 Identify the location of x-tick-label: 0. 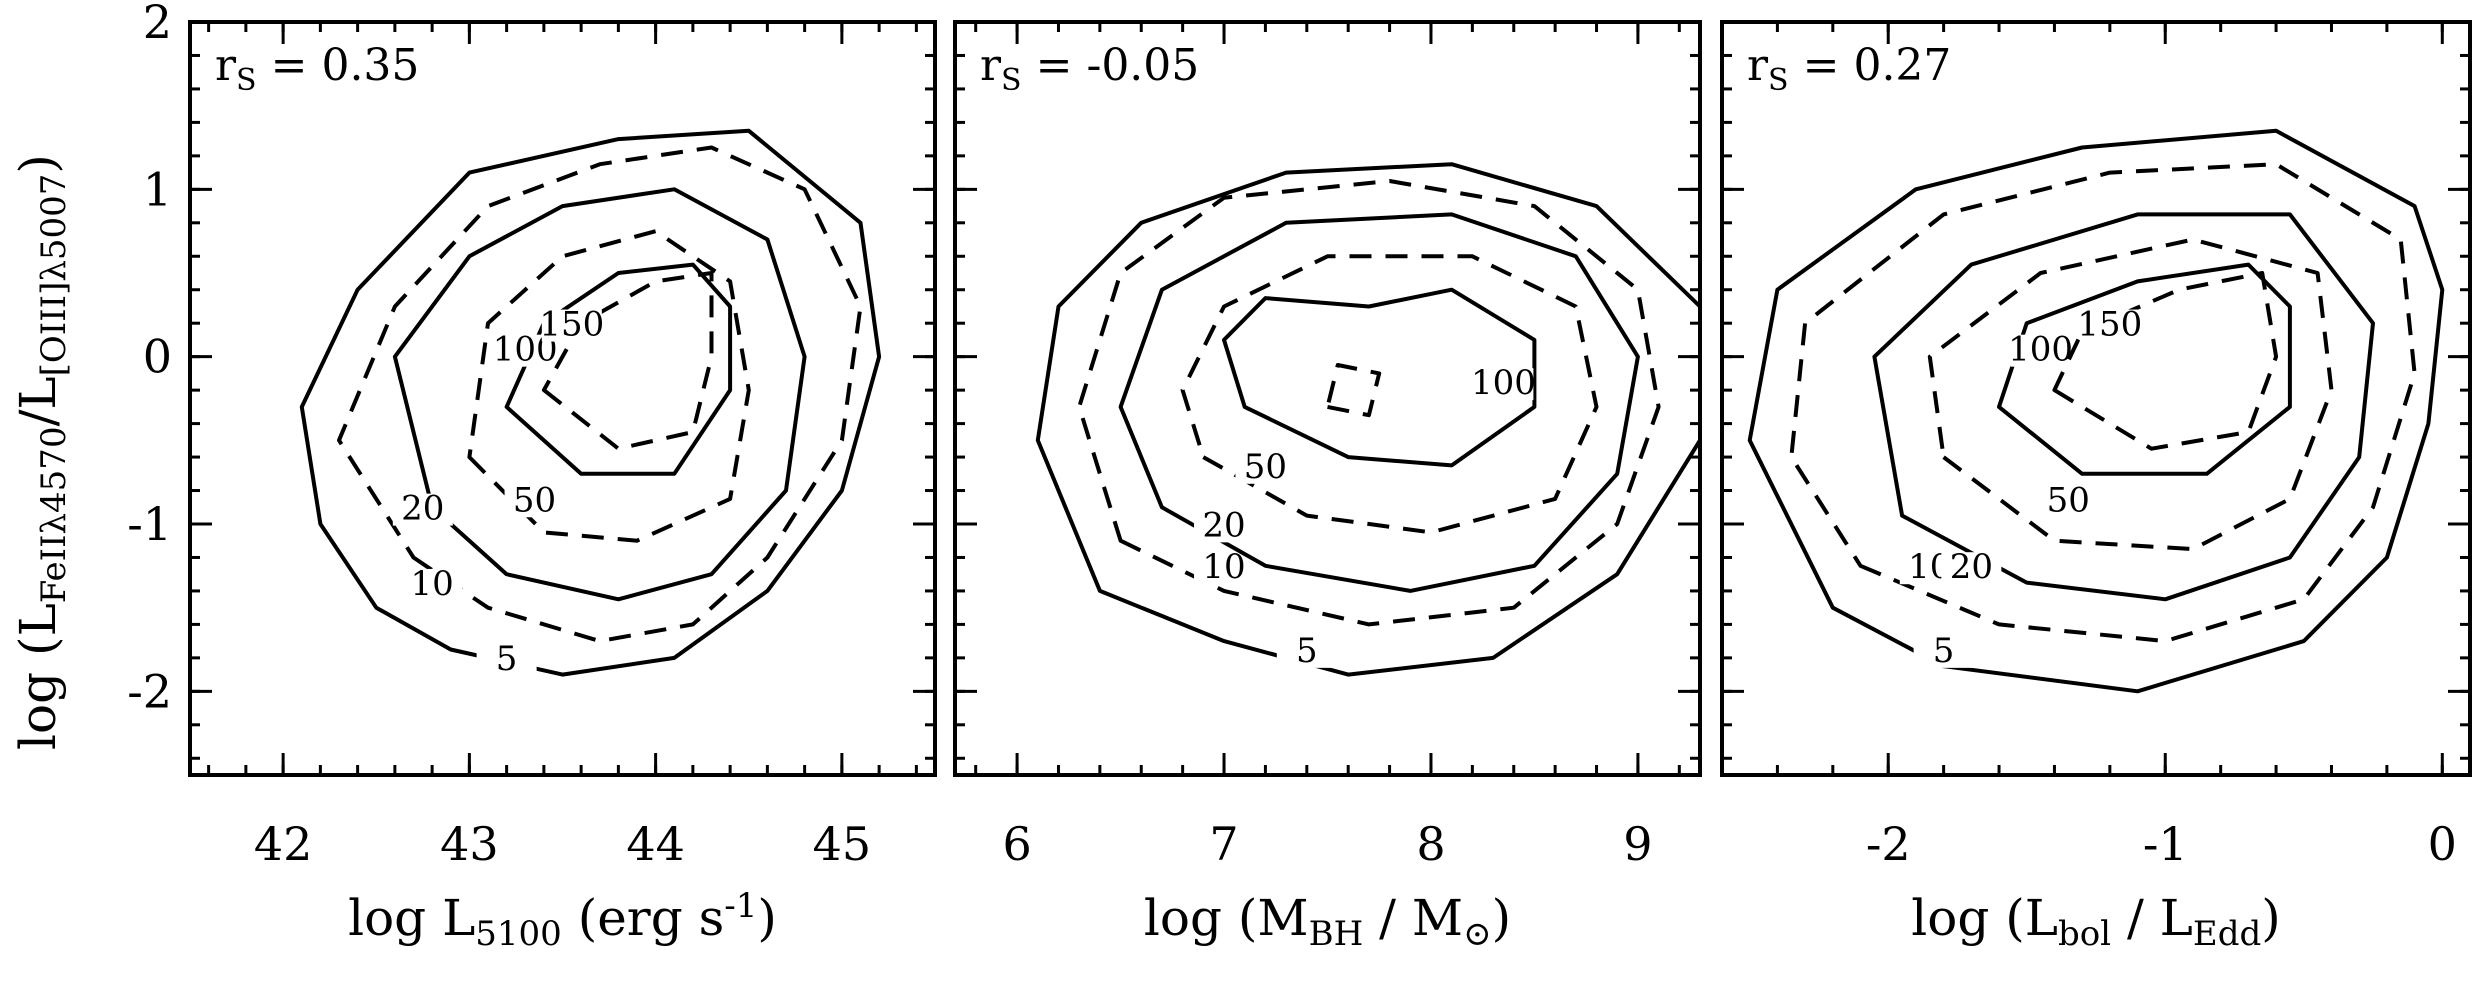
(2442, 844).